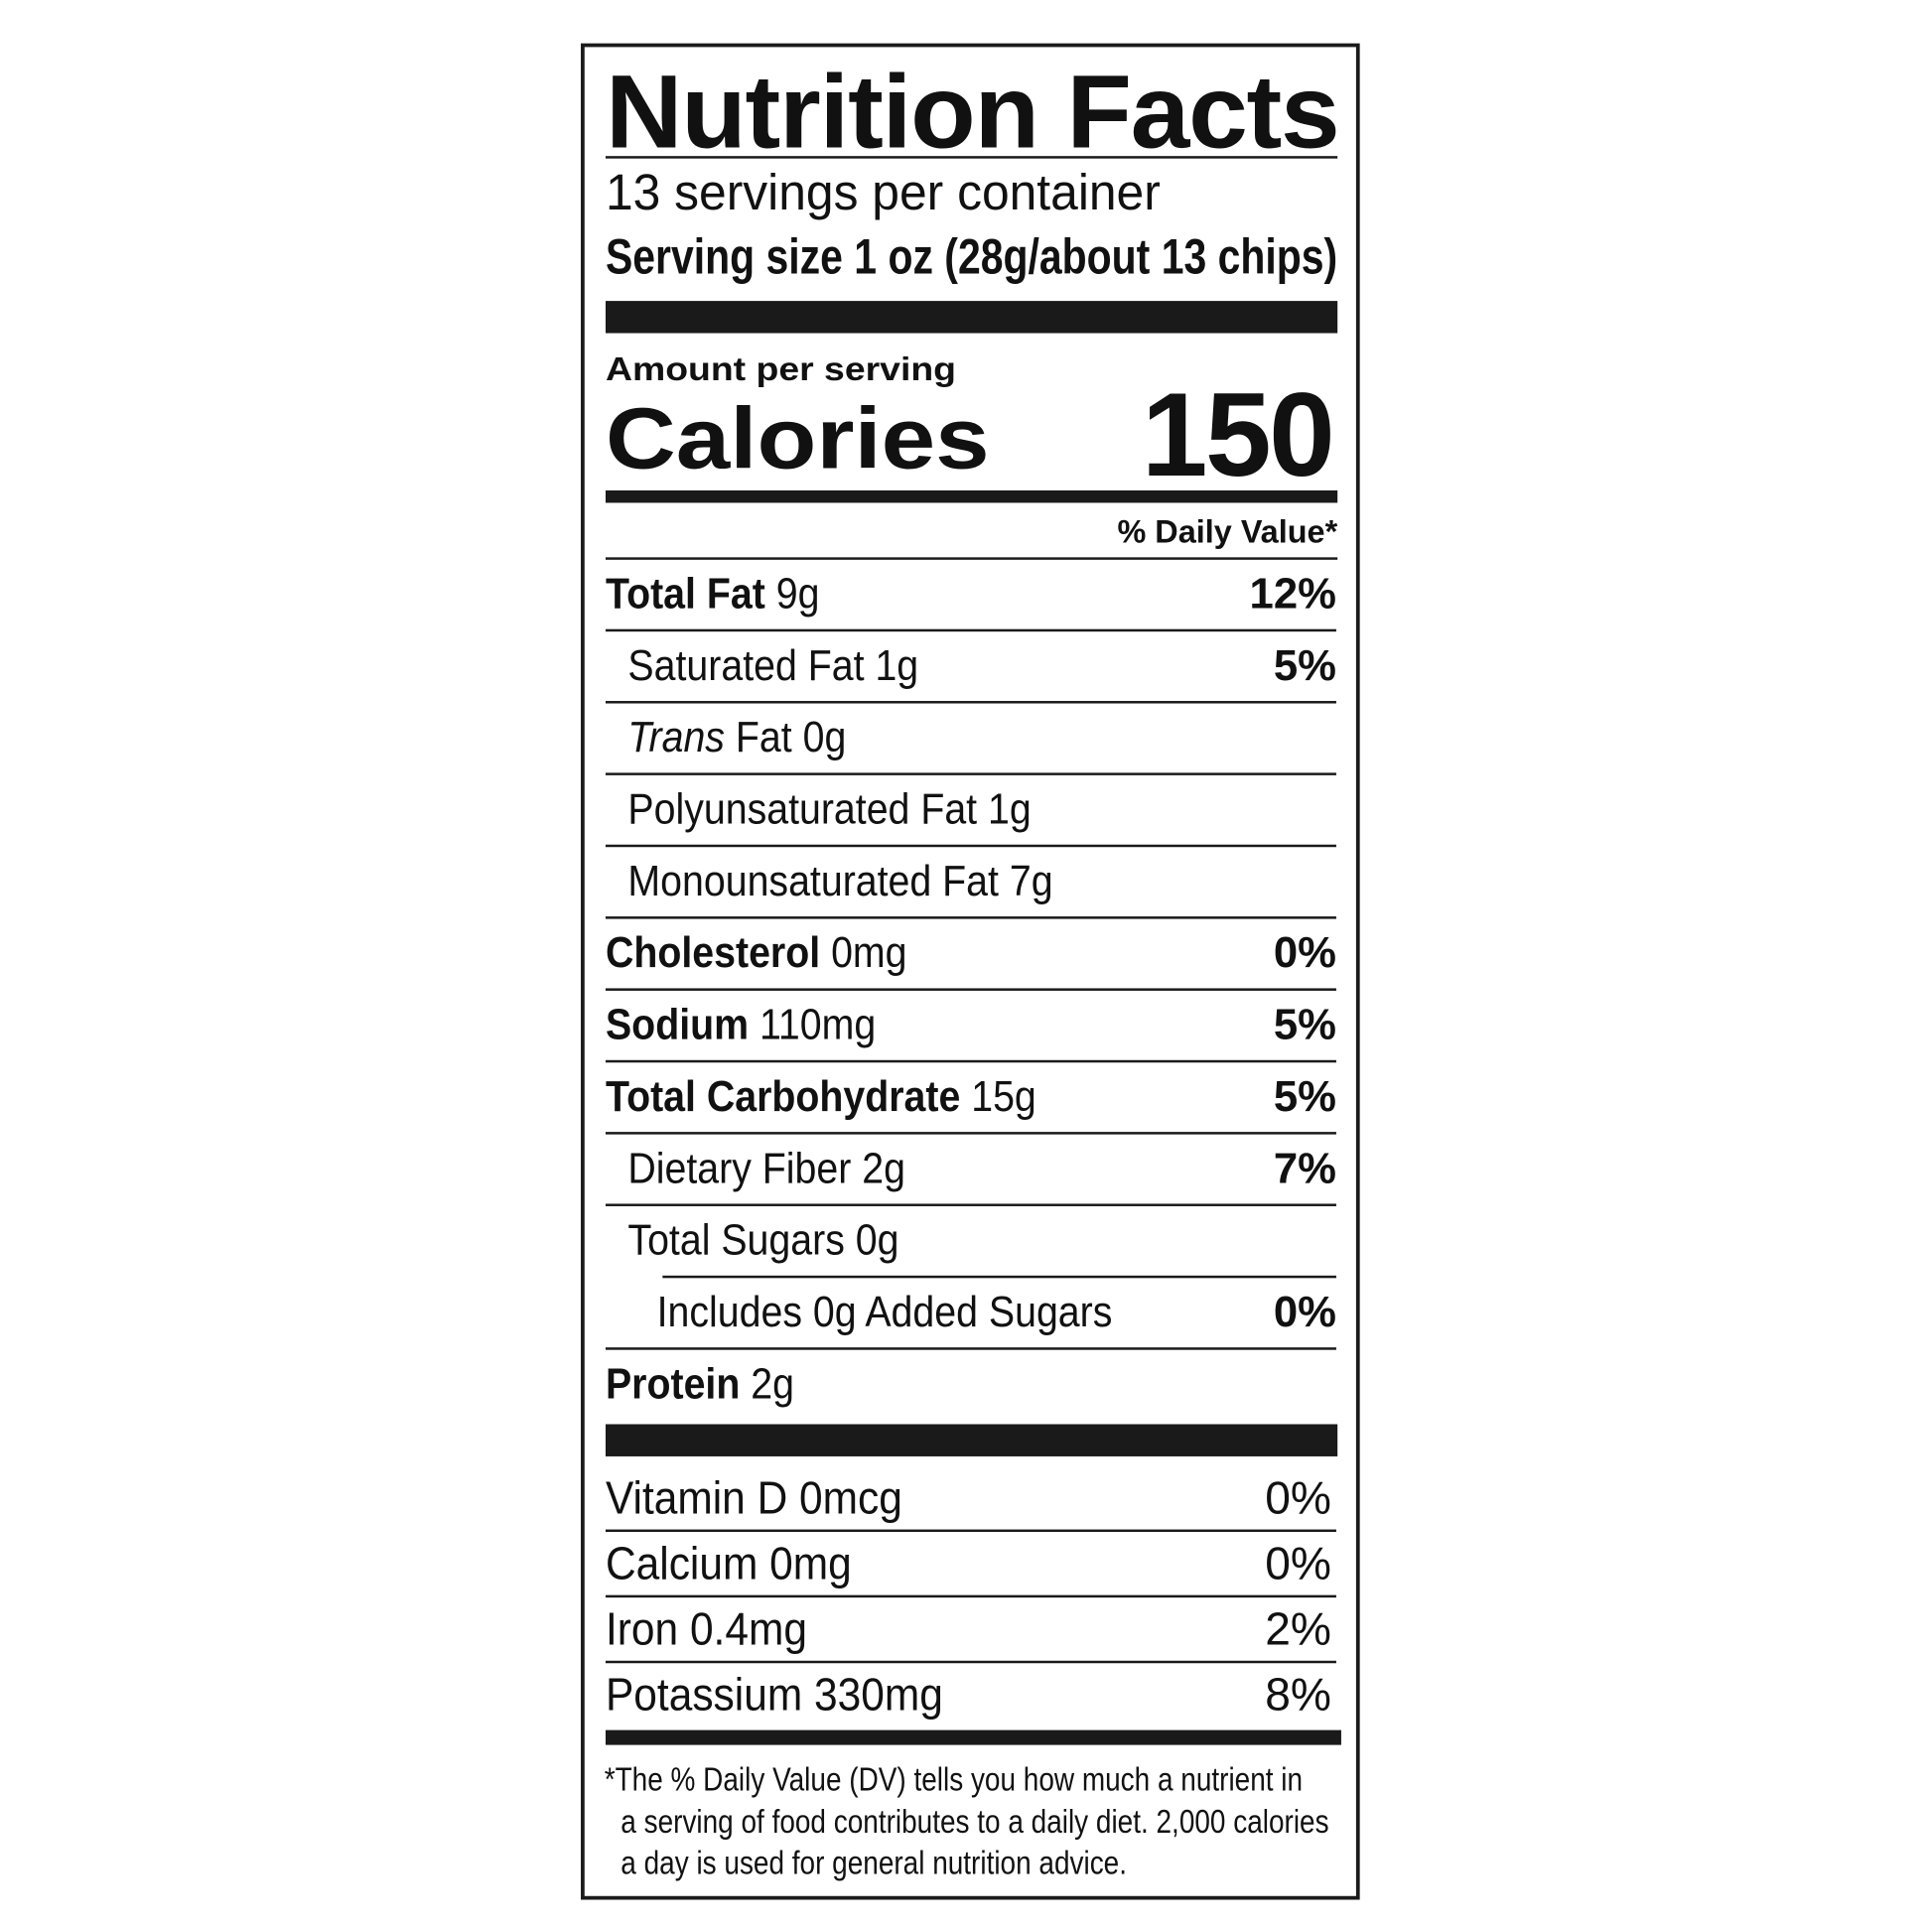  What do you see at coordinates (869, 953) in the screenshot?
I see `nutrient-amount: 0mg` at bounding box center [869, 953].